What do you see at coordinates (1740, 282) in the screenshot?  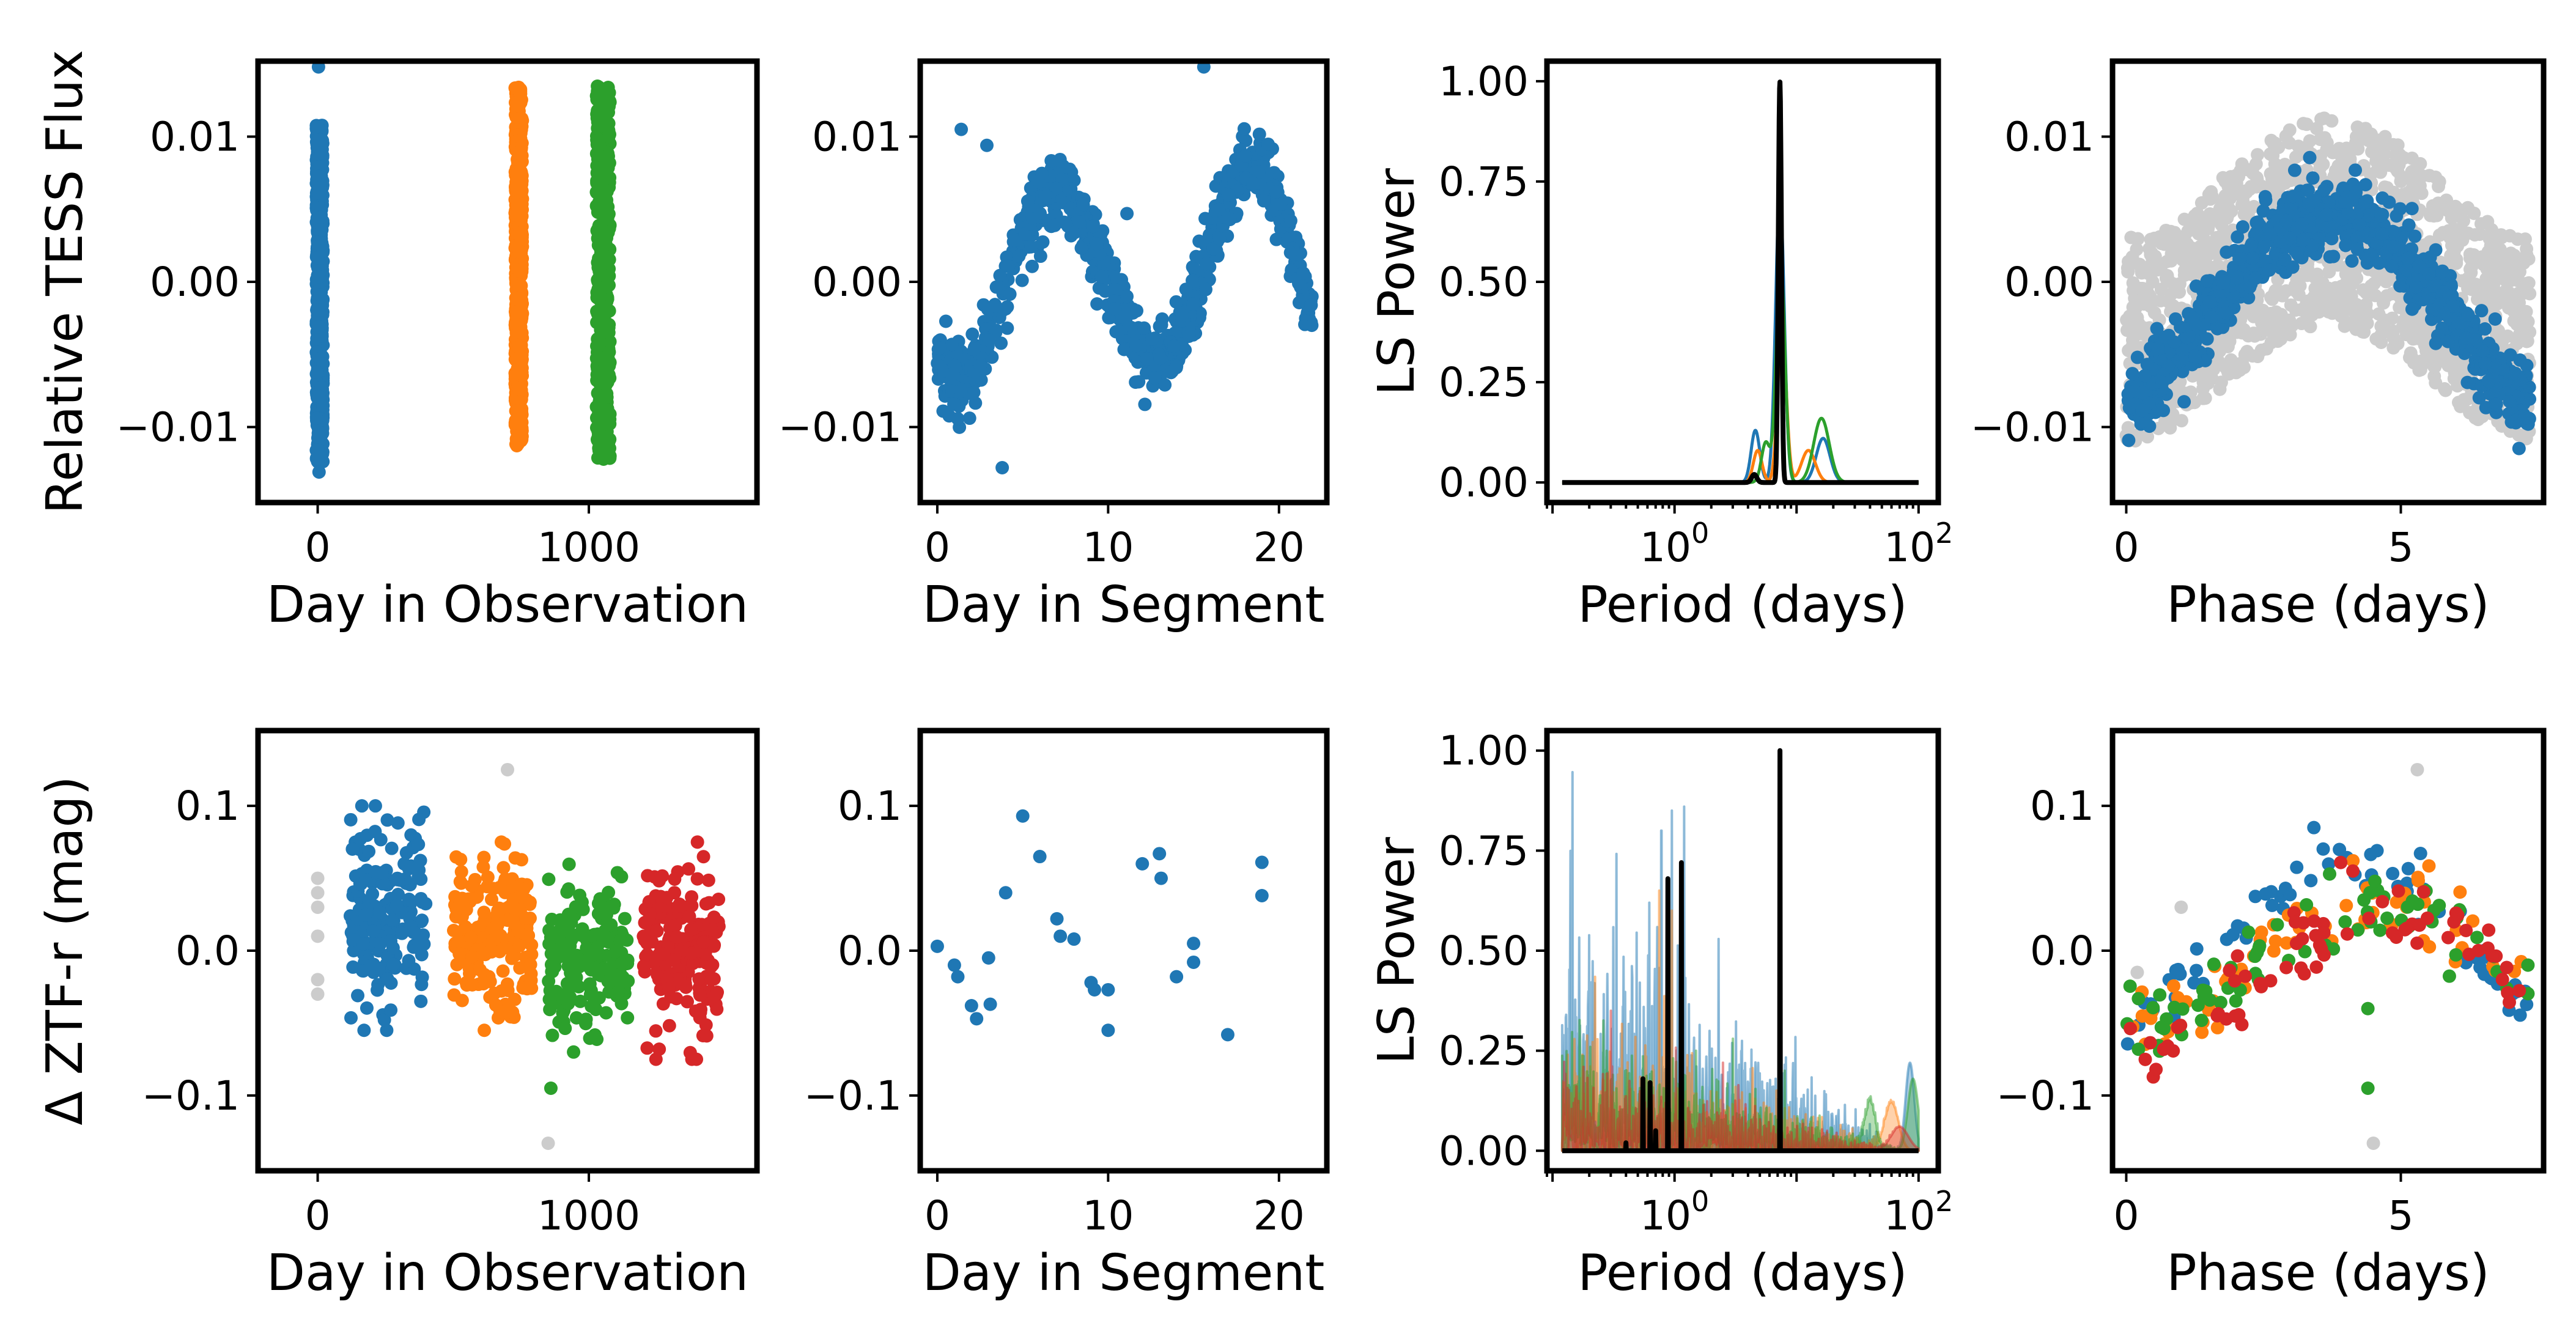 I see `plot-area` at bounding box center [1740, 282].